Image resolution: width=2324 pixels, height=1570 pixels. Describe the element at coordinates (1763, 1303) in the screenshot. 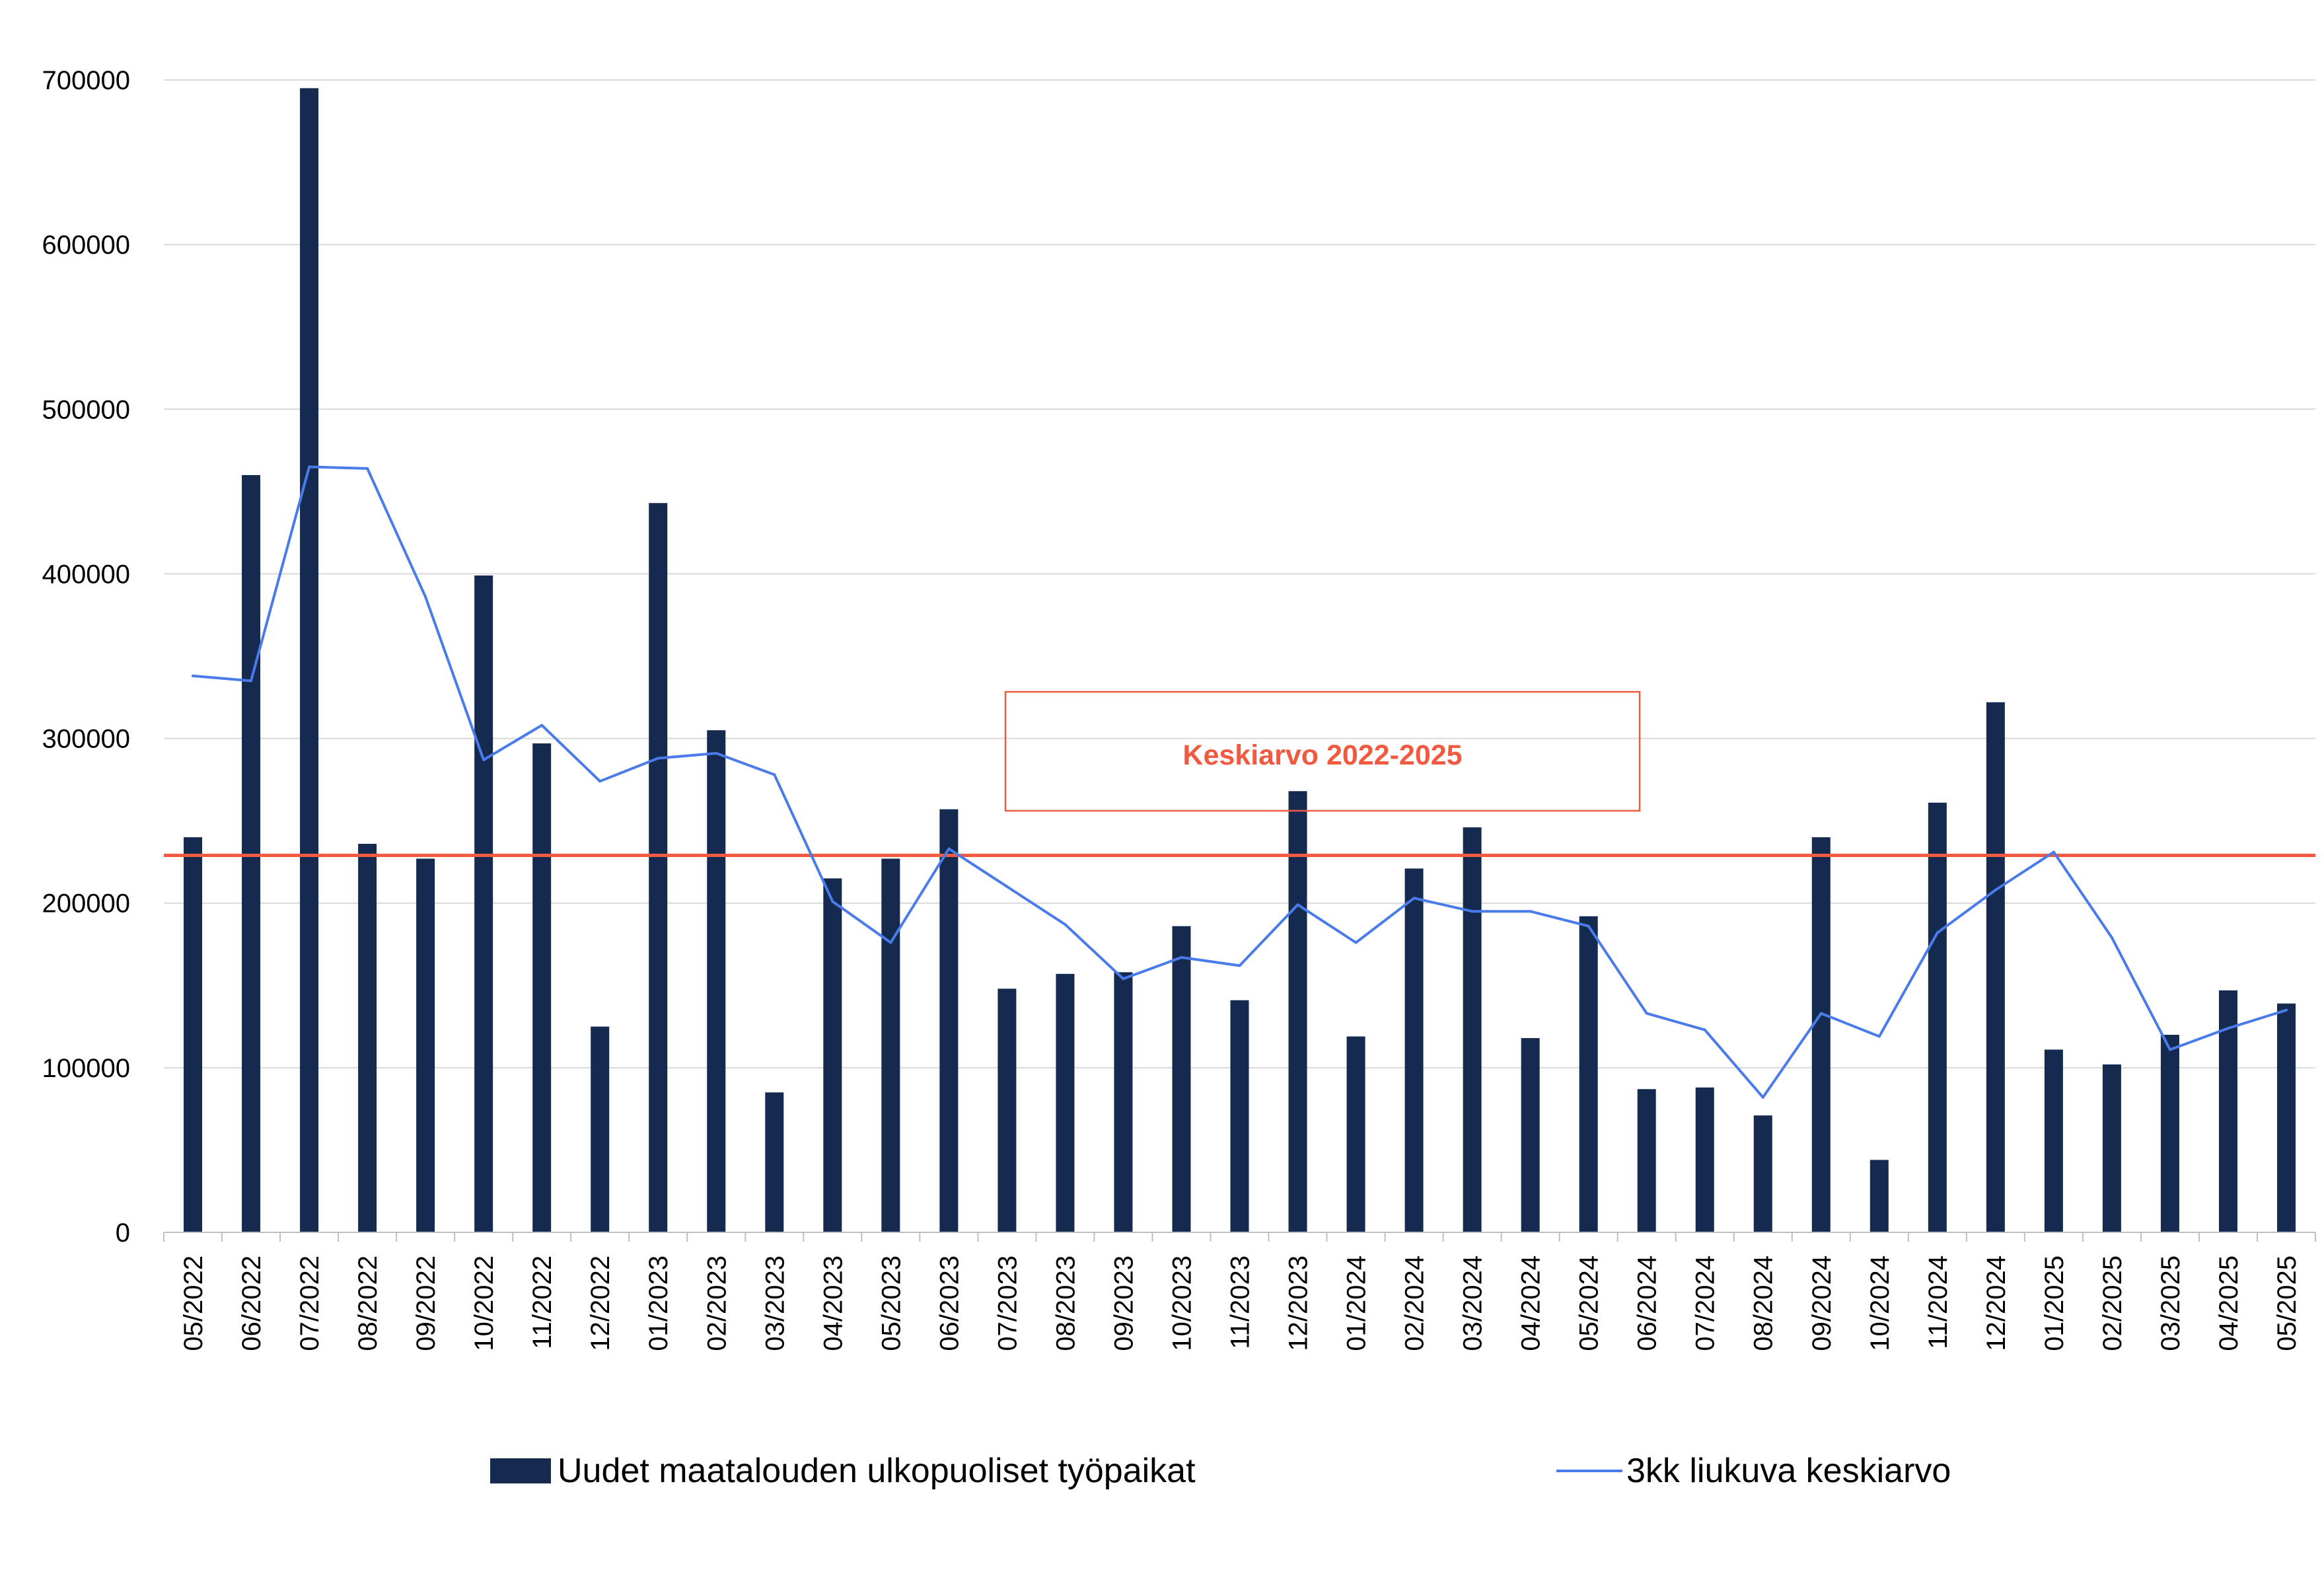

I see `x-tick-label: 08/2024` at that location.